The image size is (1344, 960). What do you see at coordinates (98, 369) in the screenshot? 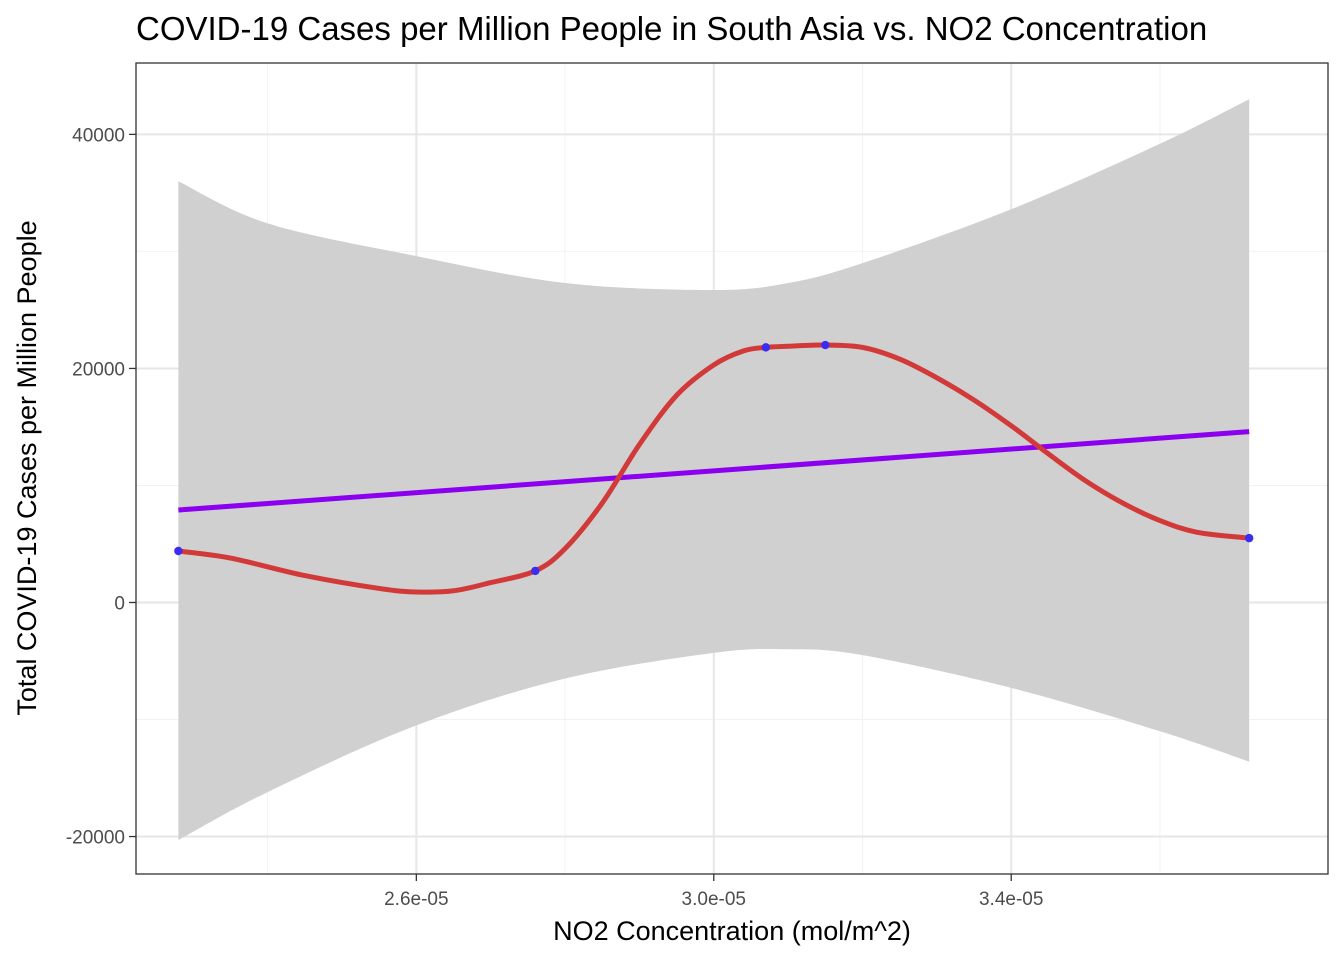
I see `y-tick-label-2: 20000` at bounding box center [98, 369].